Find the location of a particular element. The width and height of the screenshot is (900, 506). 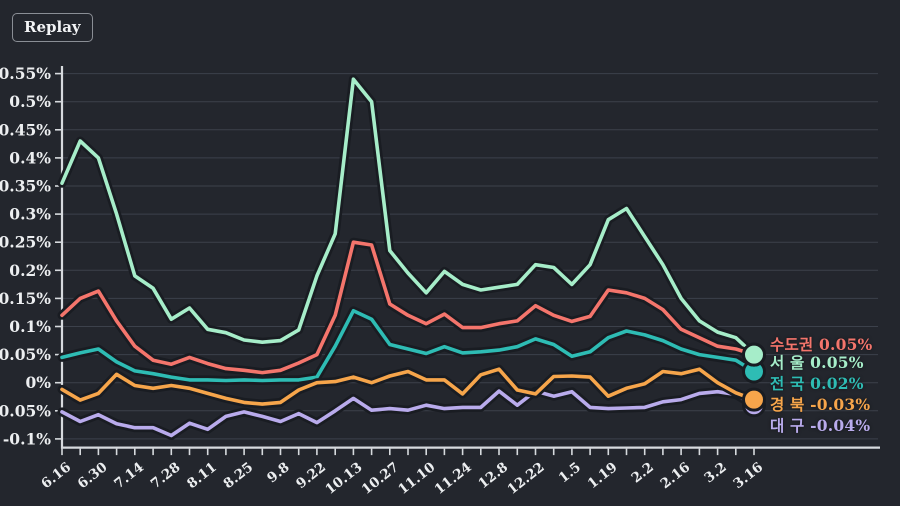

y-tick-label: 0.45% is located at coordinates (25, 129).